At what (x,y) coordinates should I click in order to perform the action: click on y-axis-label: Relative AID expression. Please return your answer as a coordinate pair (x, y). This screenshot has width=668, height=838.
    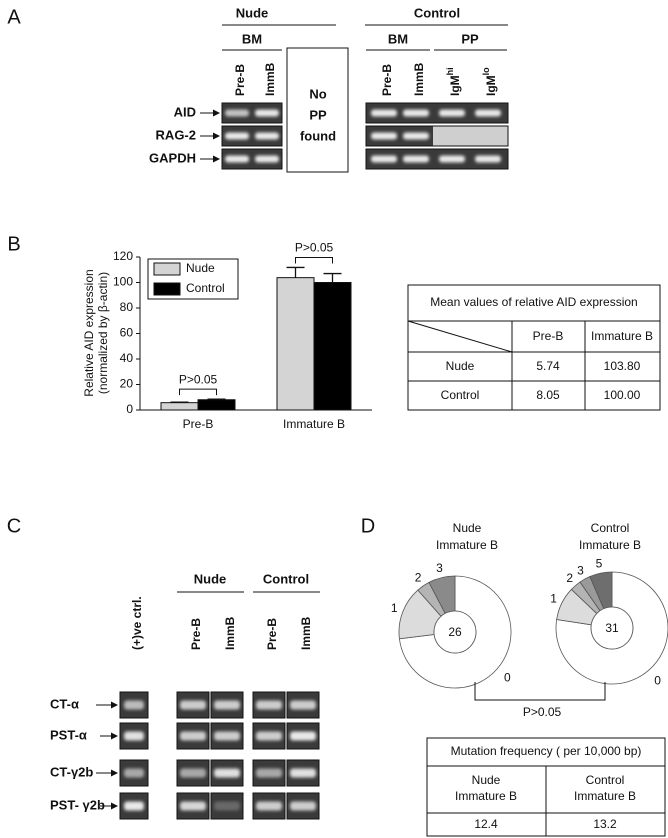
    Looking at the image, I should click on (89, 332).